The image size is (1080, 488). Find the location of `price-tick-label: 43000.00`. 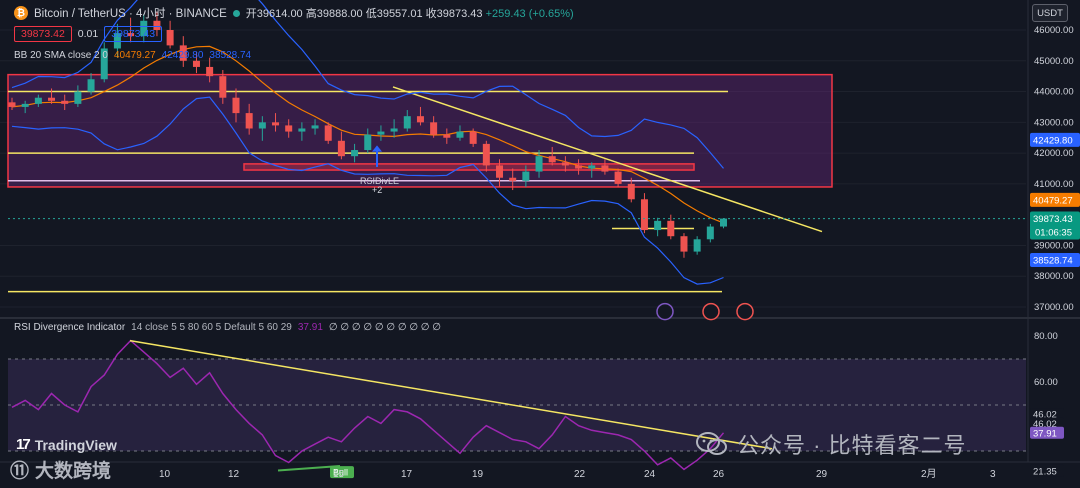

price-tick-label: 43000.00 is located at coordinates (1054, 122).